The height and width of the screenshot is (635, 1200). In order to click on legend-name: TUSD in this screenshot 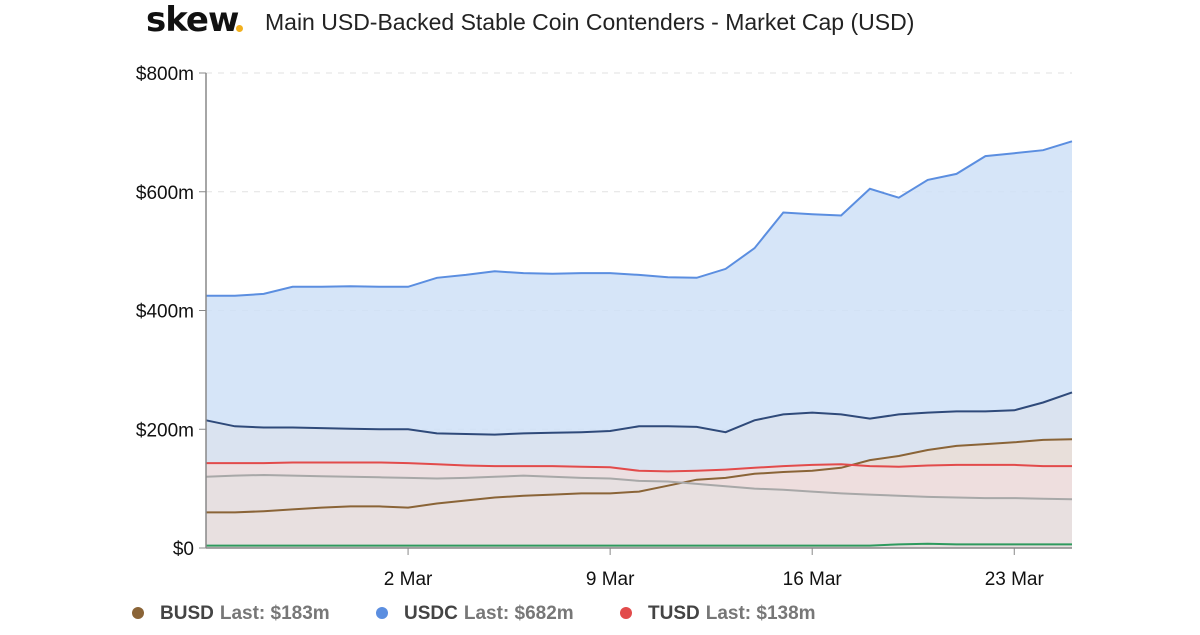, I will do `click(674, 613)`.